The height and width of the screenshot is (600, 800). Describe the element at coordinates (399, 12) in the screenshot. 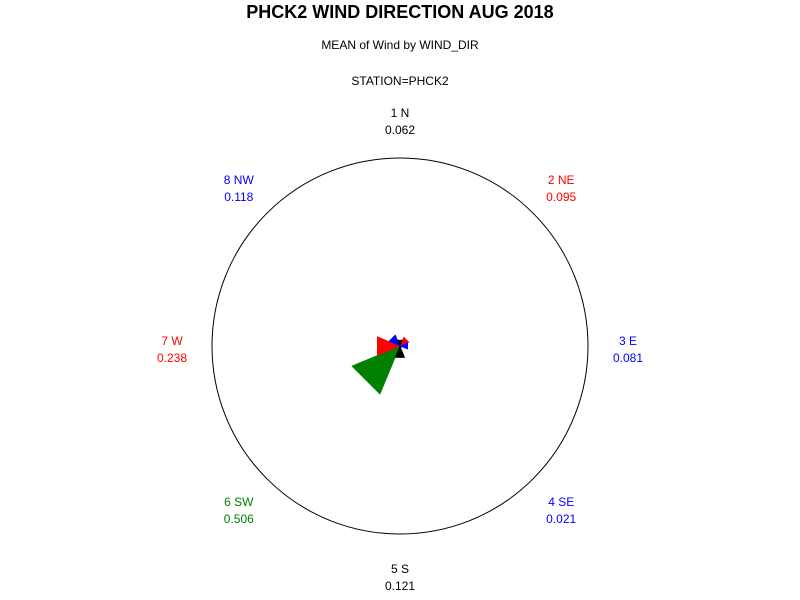

I see `chart-title: PHCK2 WIND DIRECTION AUG 2018` at that location.